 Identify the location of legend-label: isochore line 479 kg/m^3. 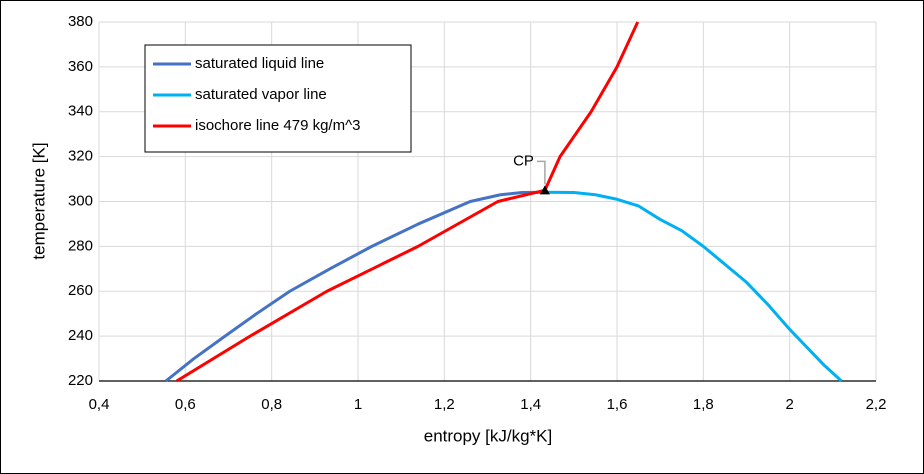
(277, 125).